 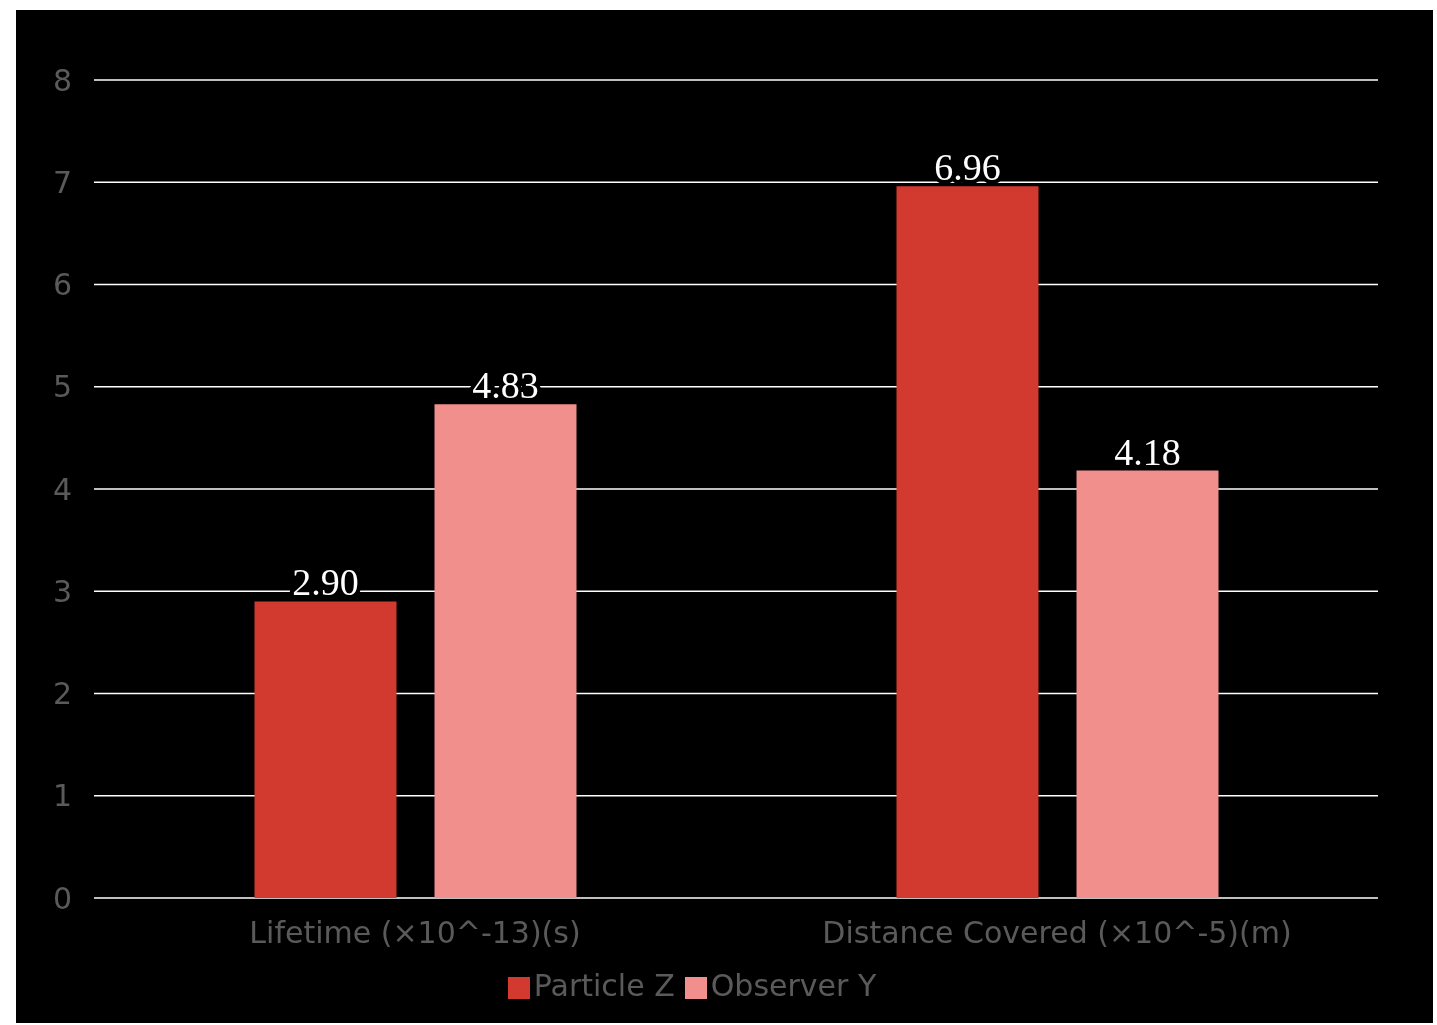 I want to click on y-tick-label: 8, so click(x=62, y=80).